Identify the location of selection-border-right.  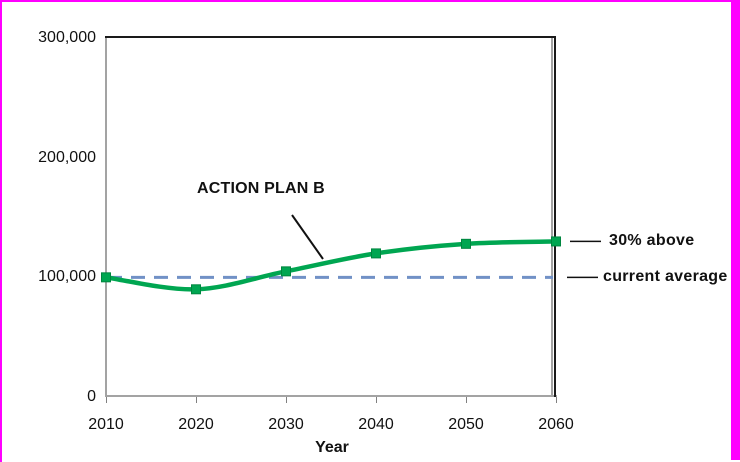
(735, 230).